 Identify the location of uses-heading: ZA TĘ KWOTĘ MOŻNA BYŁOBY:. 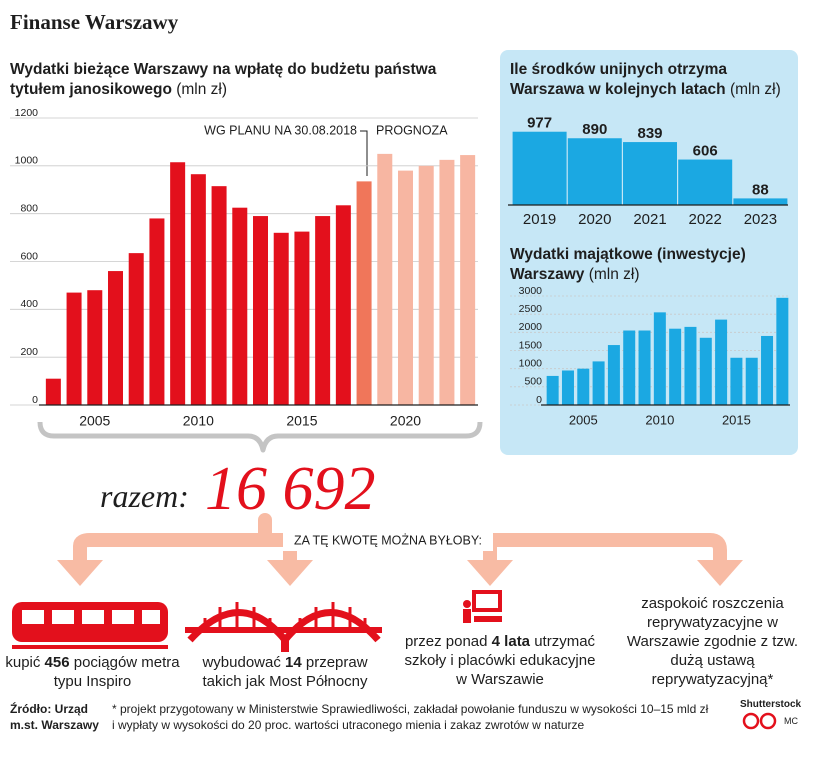
(388, 540).